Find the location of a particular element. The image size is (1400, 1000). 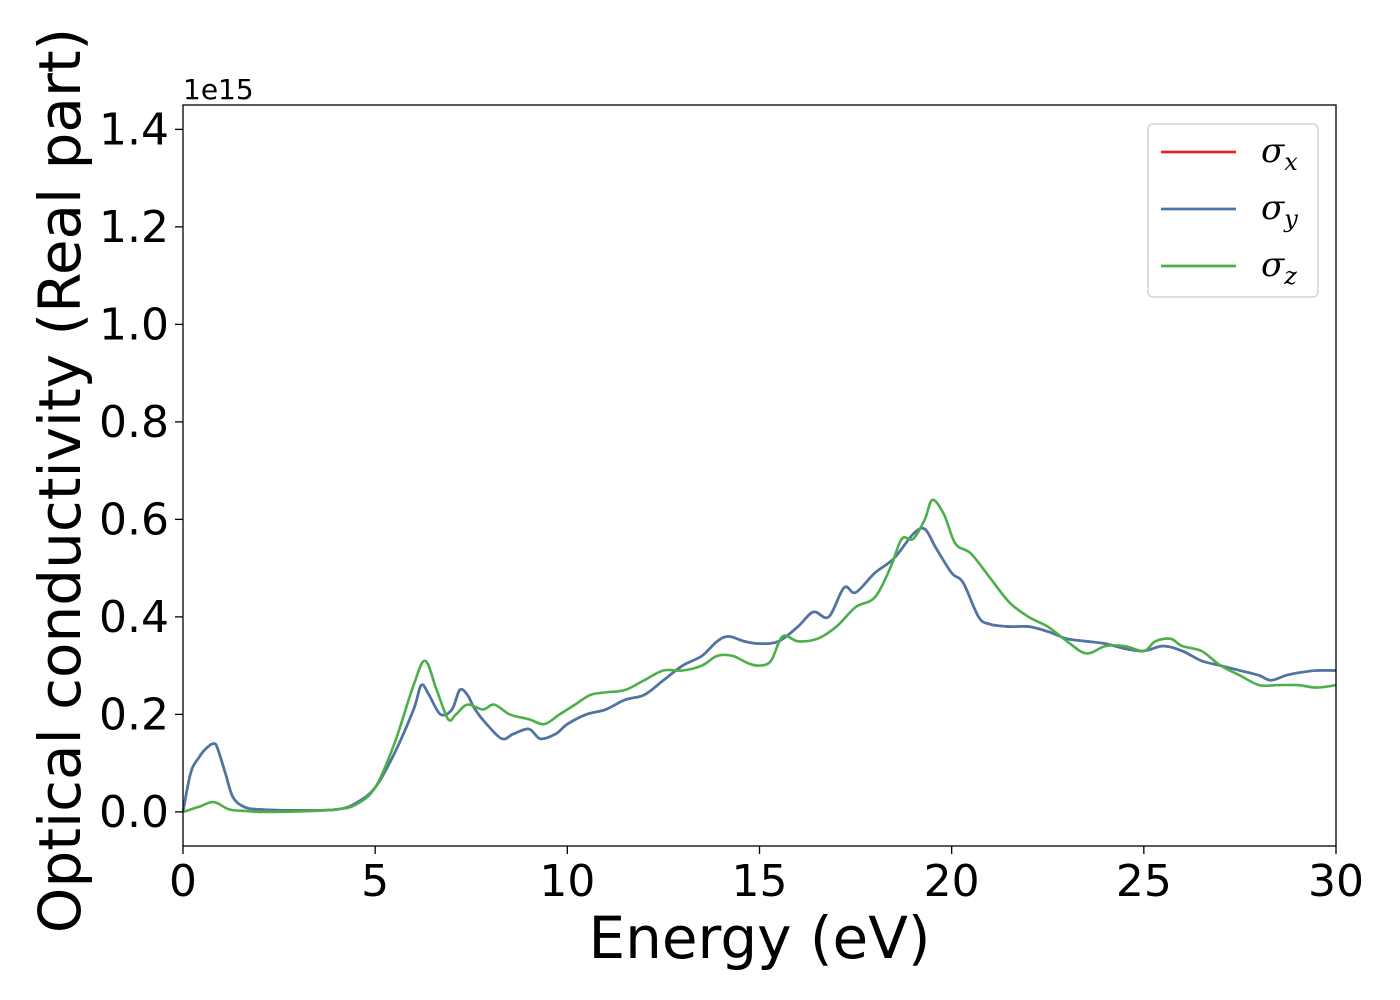

y-tick-label: 0.6 is located at coordinates (134, 519).